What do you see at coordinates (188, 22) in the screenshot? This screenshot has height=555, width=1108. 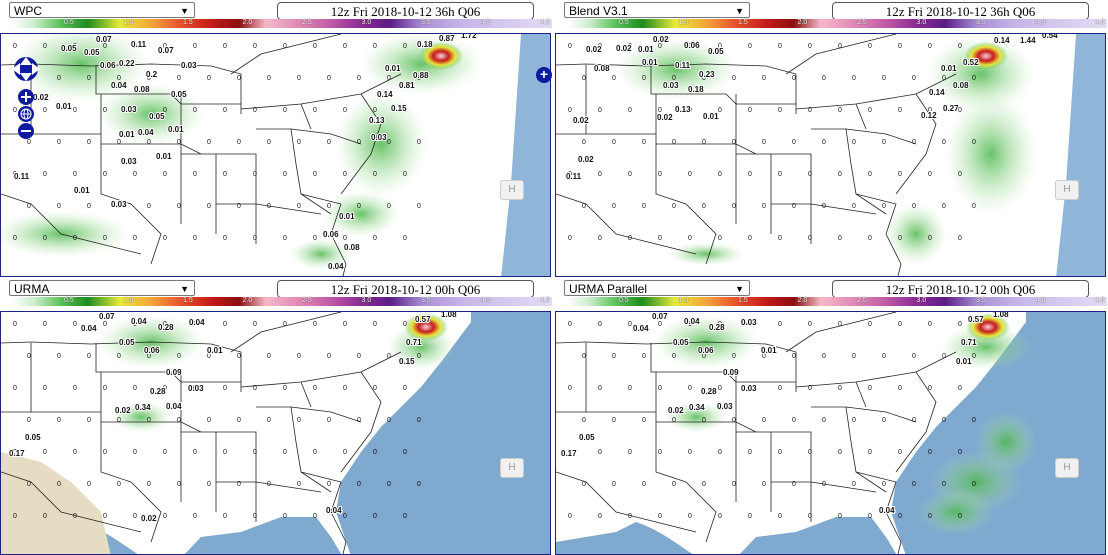 I see `colorbar-tick: 1.5` at bounding box center [188, 22].